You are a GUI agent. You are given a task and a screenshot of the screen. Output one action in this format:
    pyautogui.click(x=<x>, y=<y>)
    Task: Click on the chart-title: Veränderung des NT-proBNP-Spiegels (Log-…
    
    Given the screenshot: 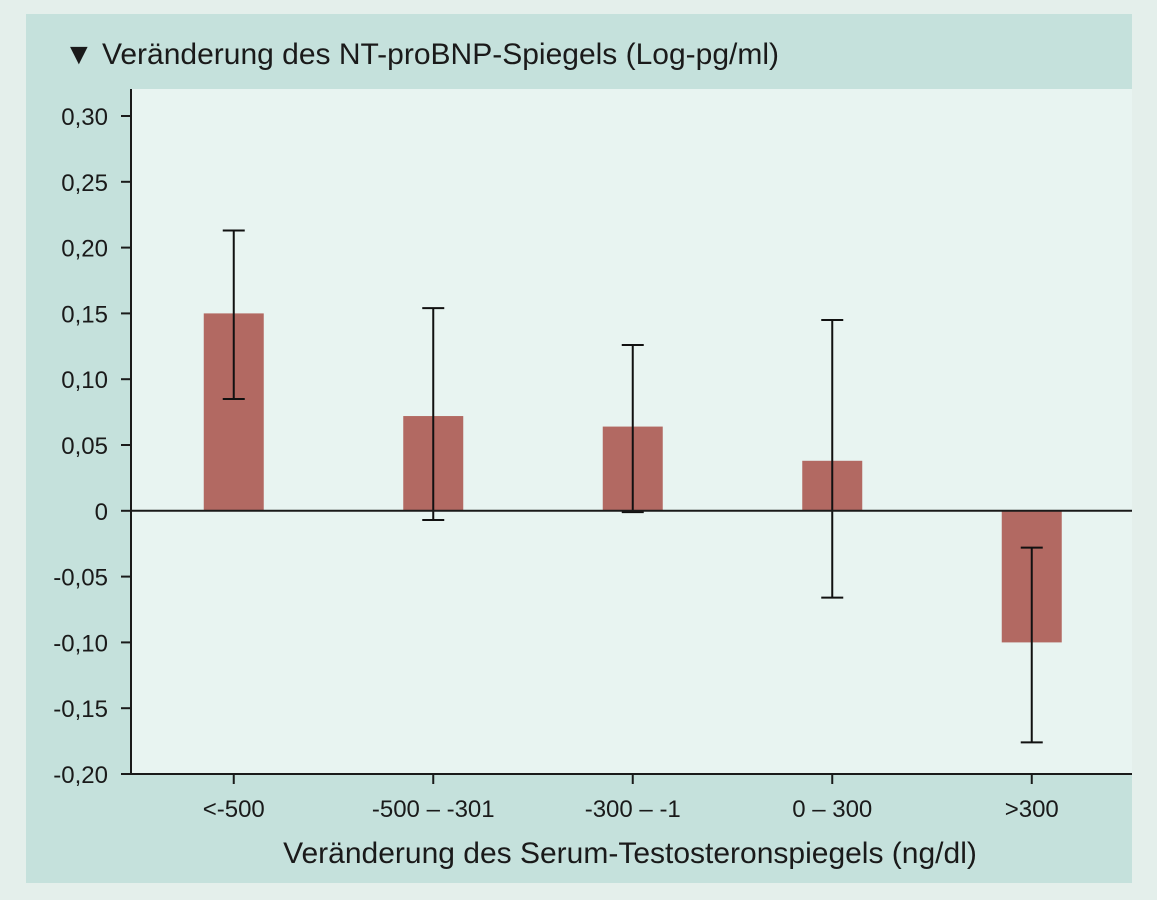 What is the action you would take?
    pyautogui.click(x=440, y=54)
    